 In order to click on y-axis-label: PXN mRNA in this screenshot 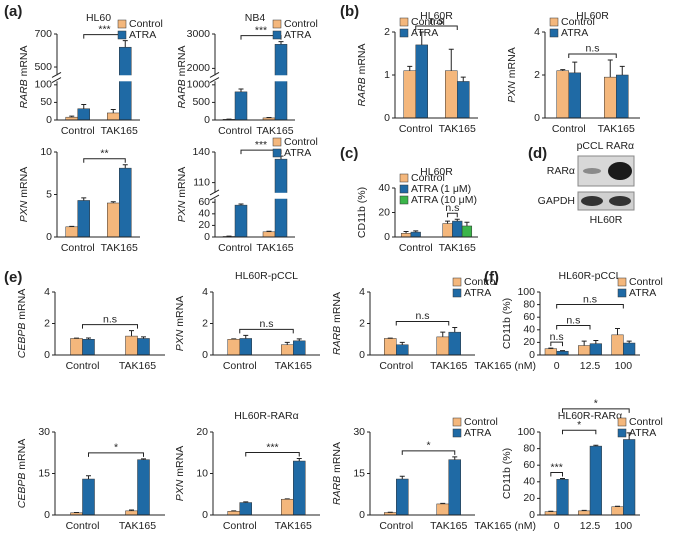, I will do `click(180, 323)`.